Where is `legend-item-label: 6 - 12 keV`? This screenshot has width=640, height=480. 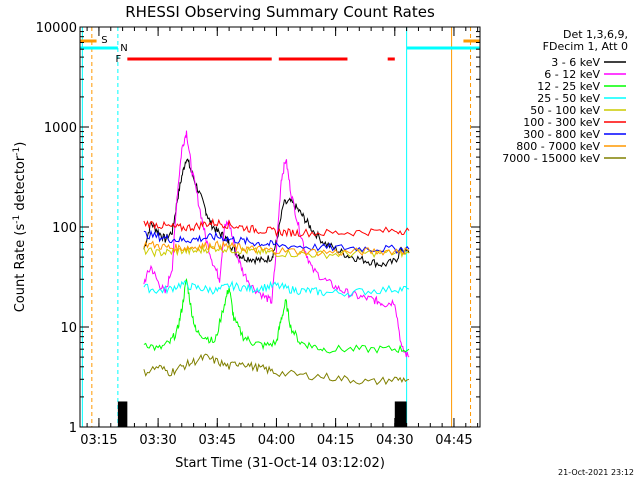 legend-item-label: 6 - 12 keV is located at coordinates (572, 74).